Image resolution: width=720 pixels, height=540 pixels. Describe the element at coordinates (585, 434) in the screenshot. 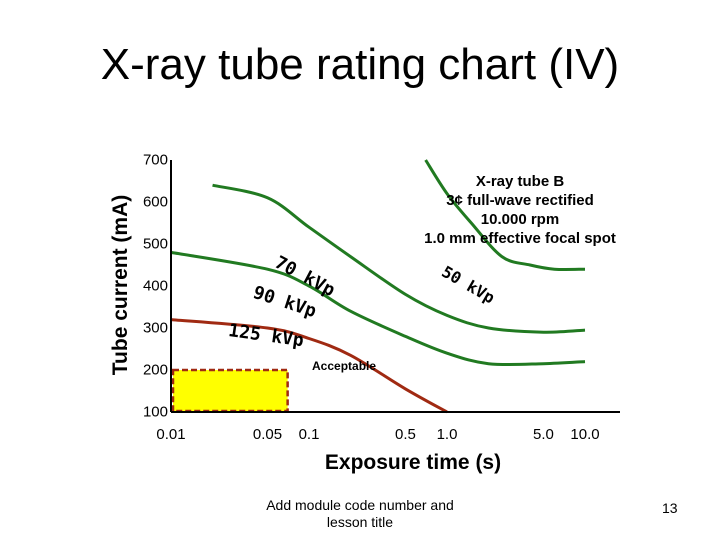

I see `x-tick-label: 10.0` at that location.